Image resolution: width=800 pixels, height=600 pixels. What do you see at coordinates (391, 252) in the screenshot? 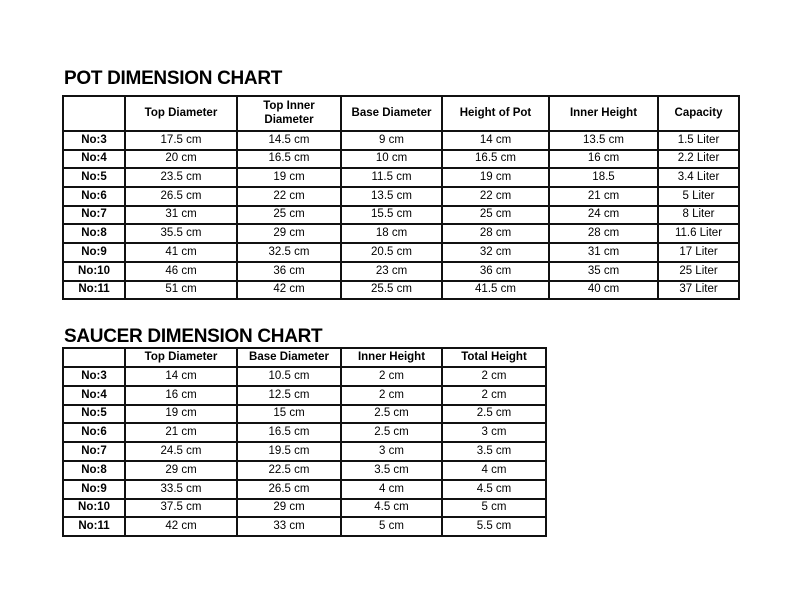
I see `table-cell: 20.5 cm` at bounding box center [391, 252].